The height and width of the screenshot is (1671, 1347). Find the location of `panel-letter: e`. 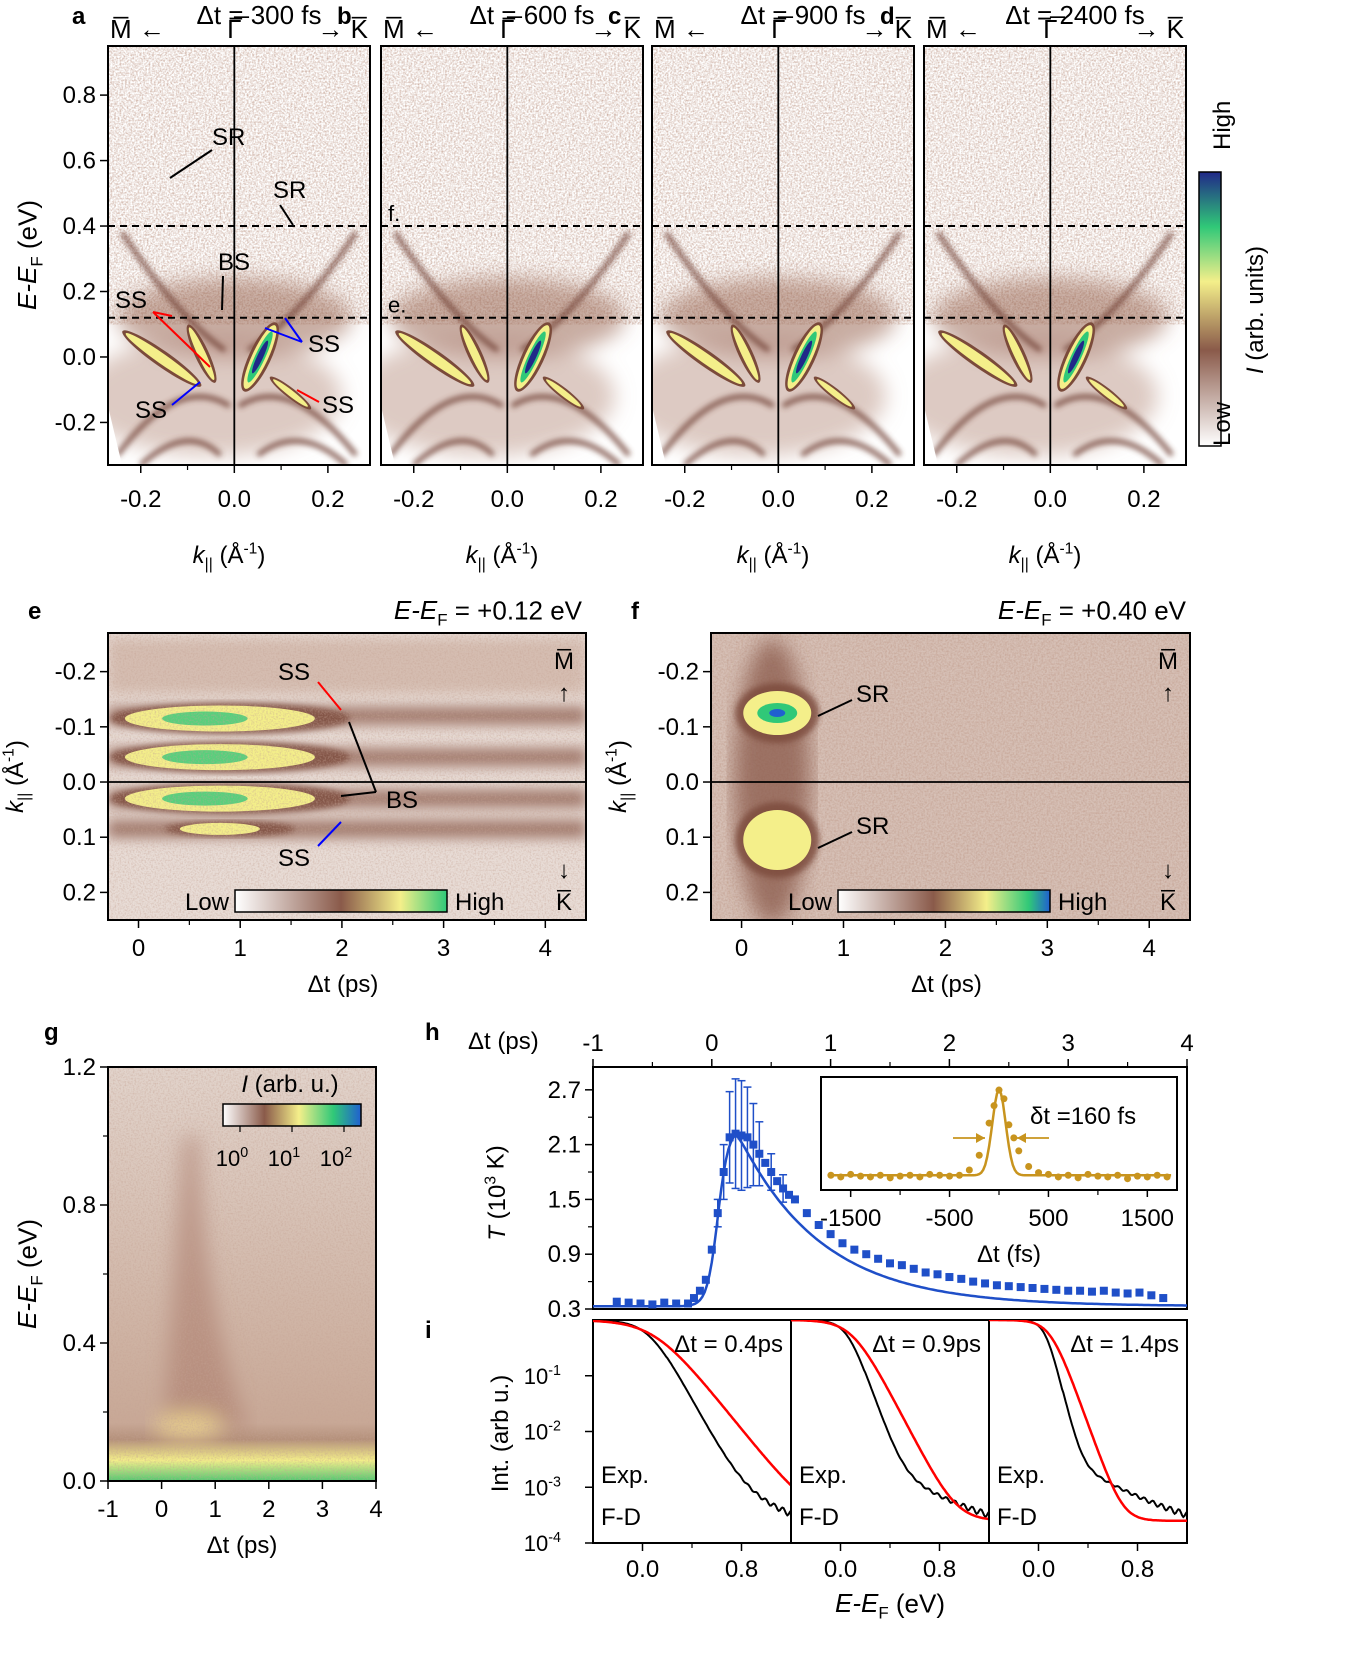

panel-letter: e is located at coordinates (34, 611).